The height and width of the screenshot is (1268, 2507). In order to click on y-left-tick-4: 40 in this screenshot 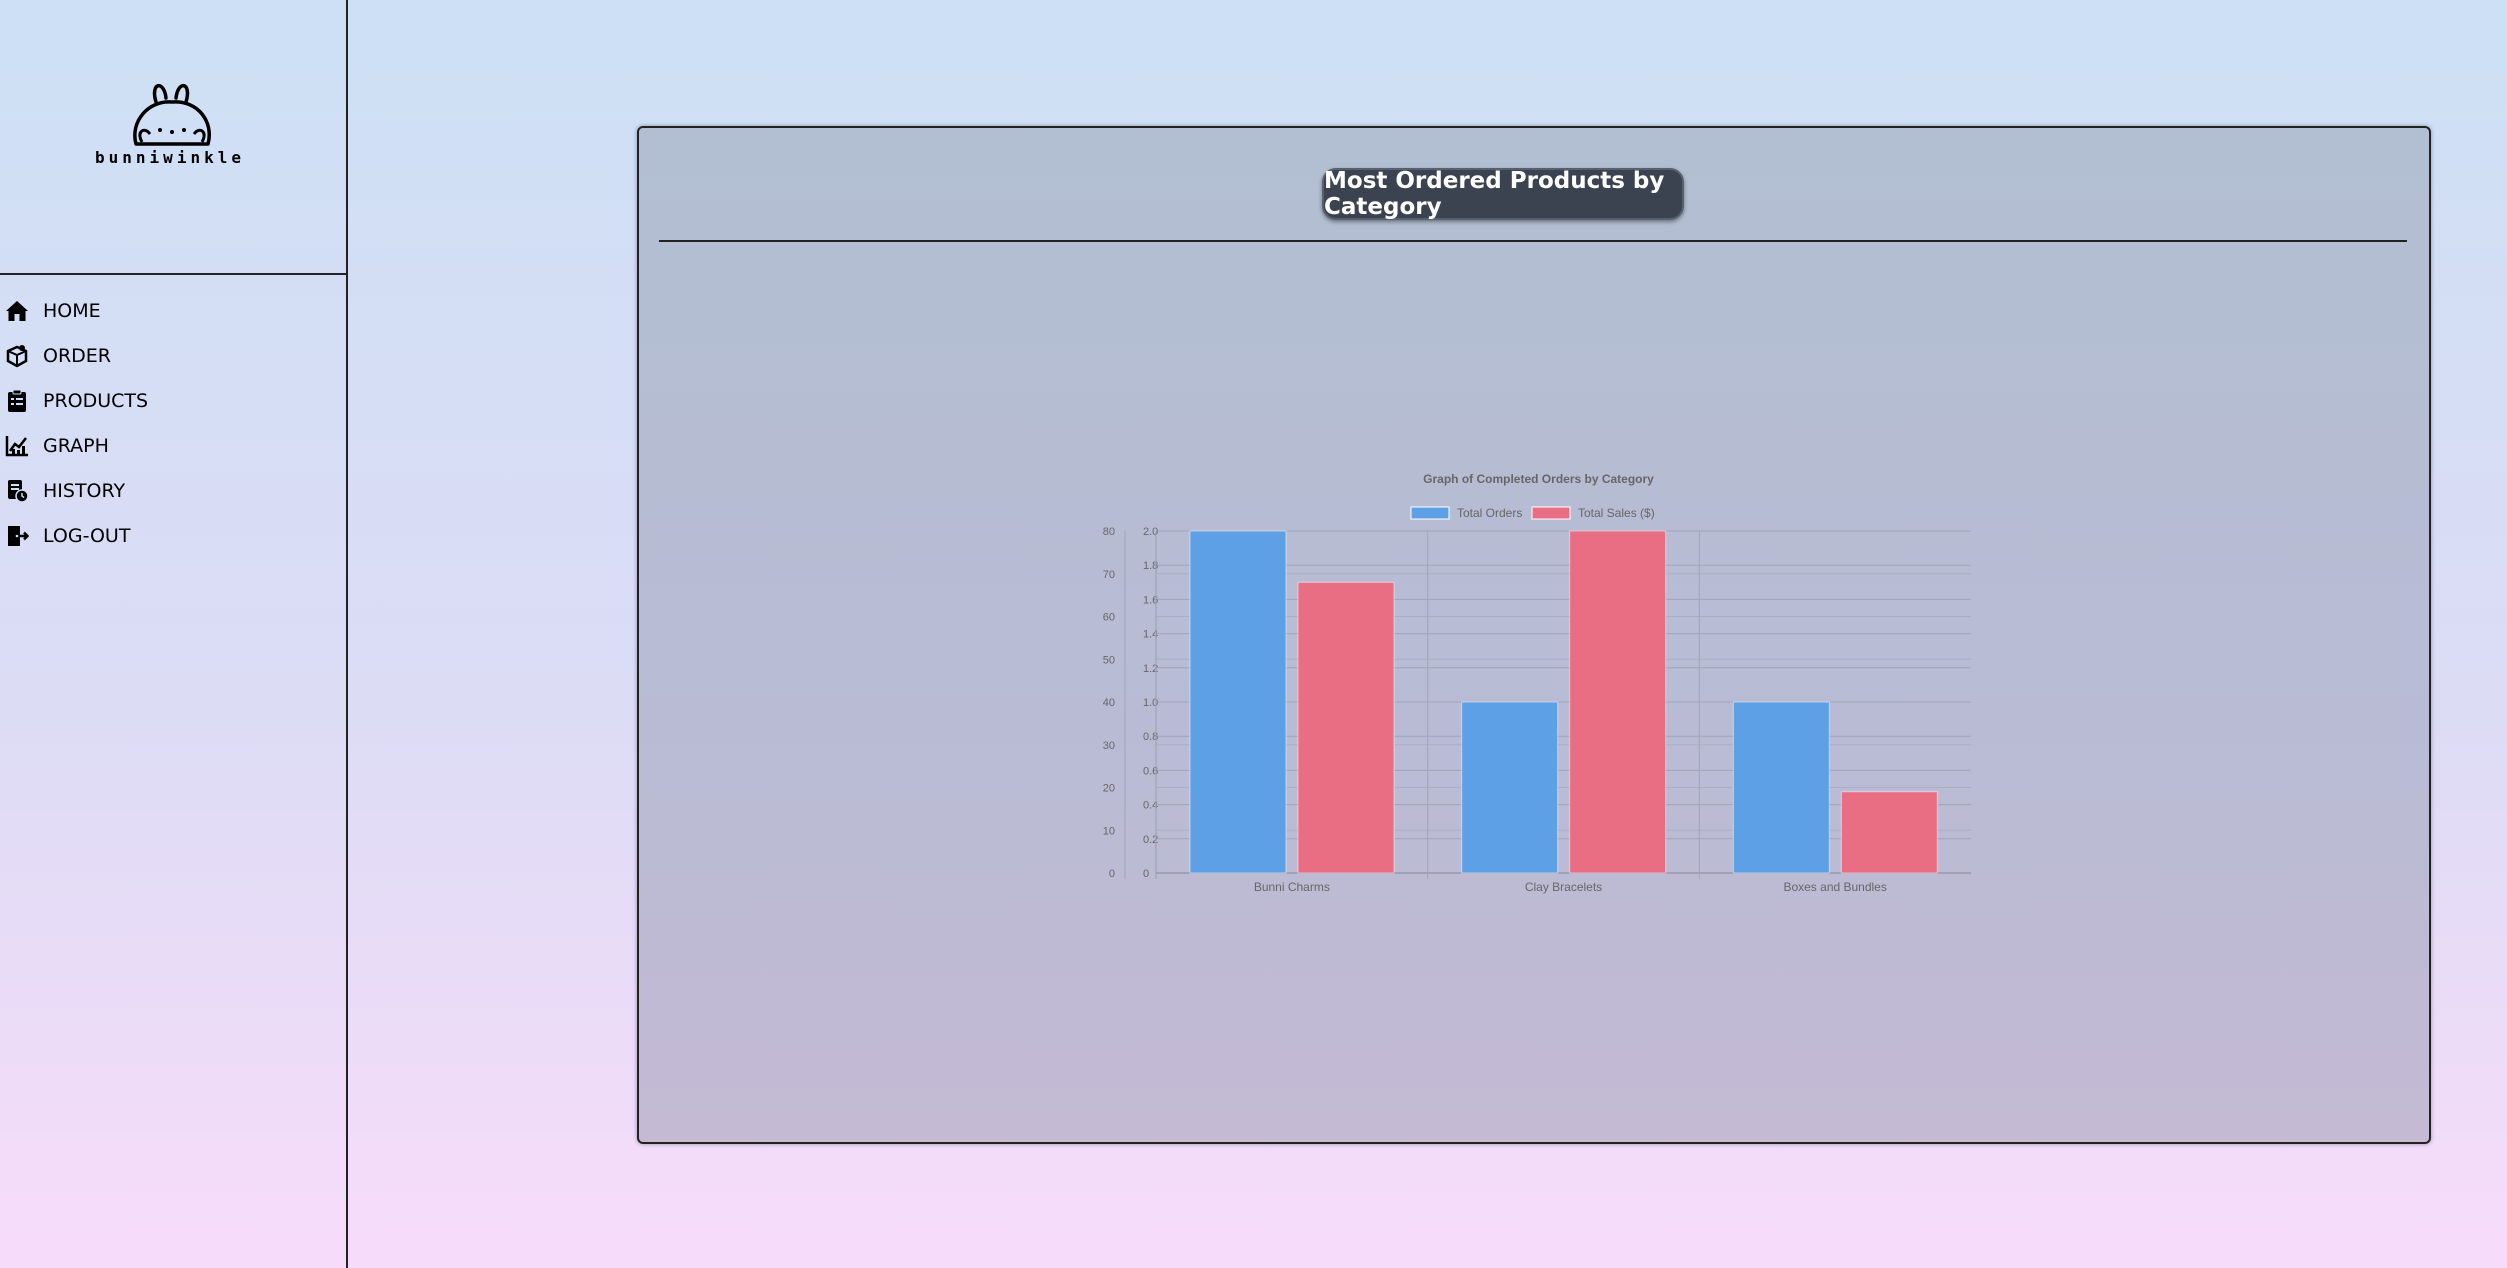, I will do `click(1109, 703)`.